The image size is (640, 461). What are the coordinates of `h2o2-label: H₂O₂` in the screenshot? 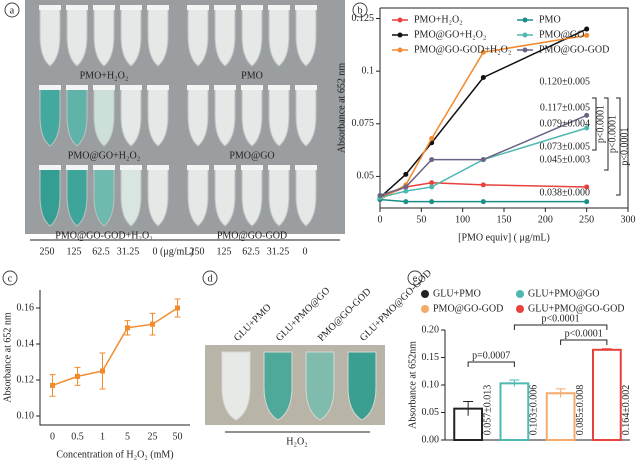 It's located at (296, 441).